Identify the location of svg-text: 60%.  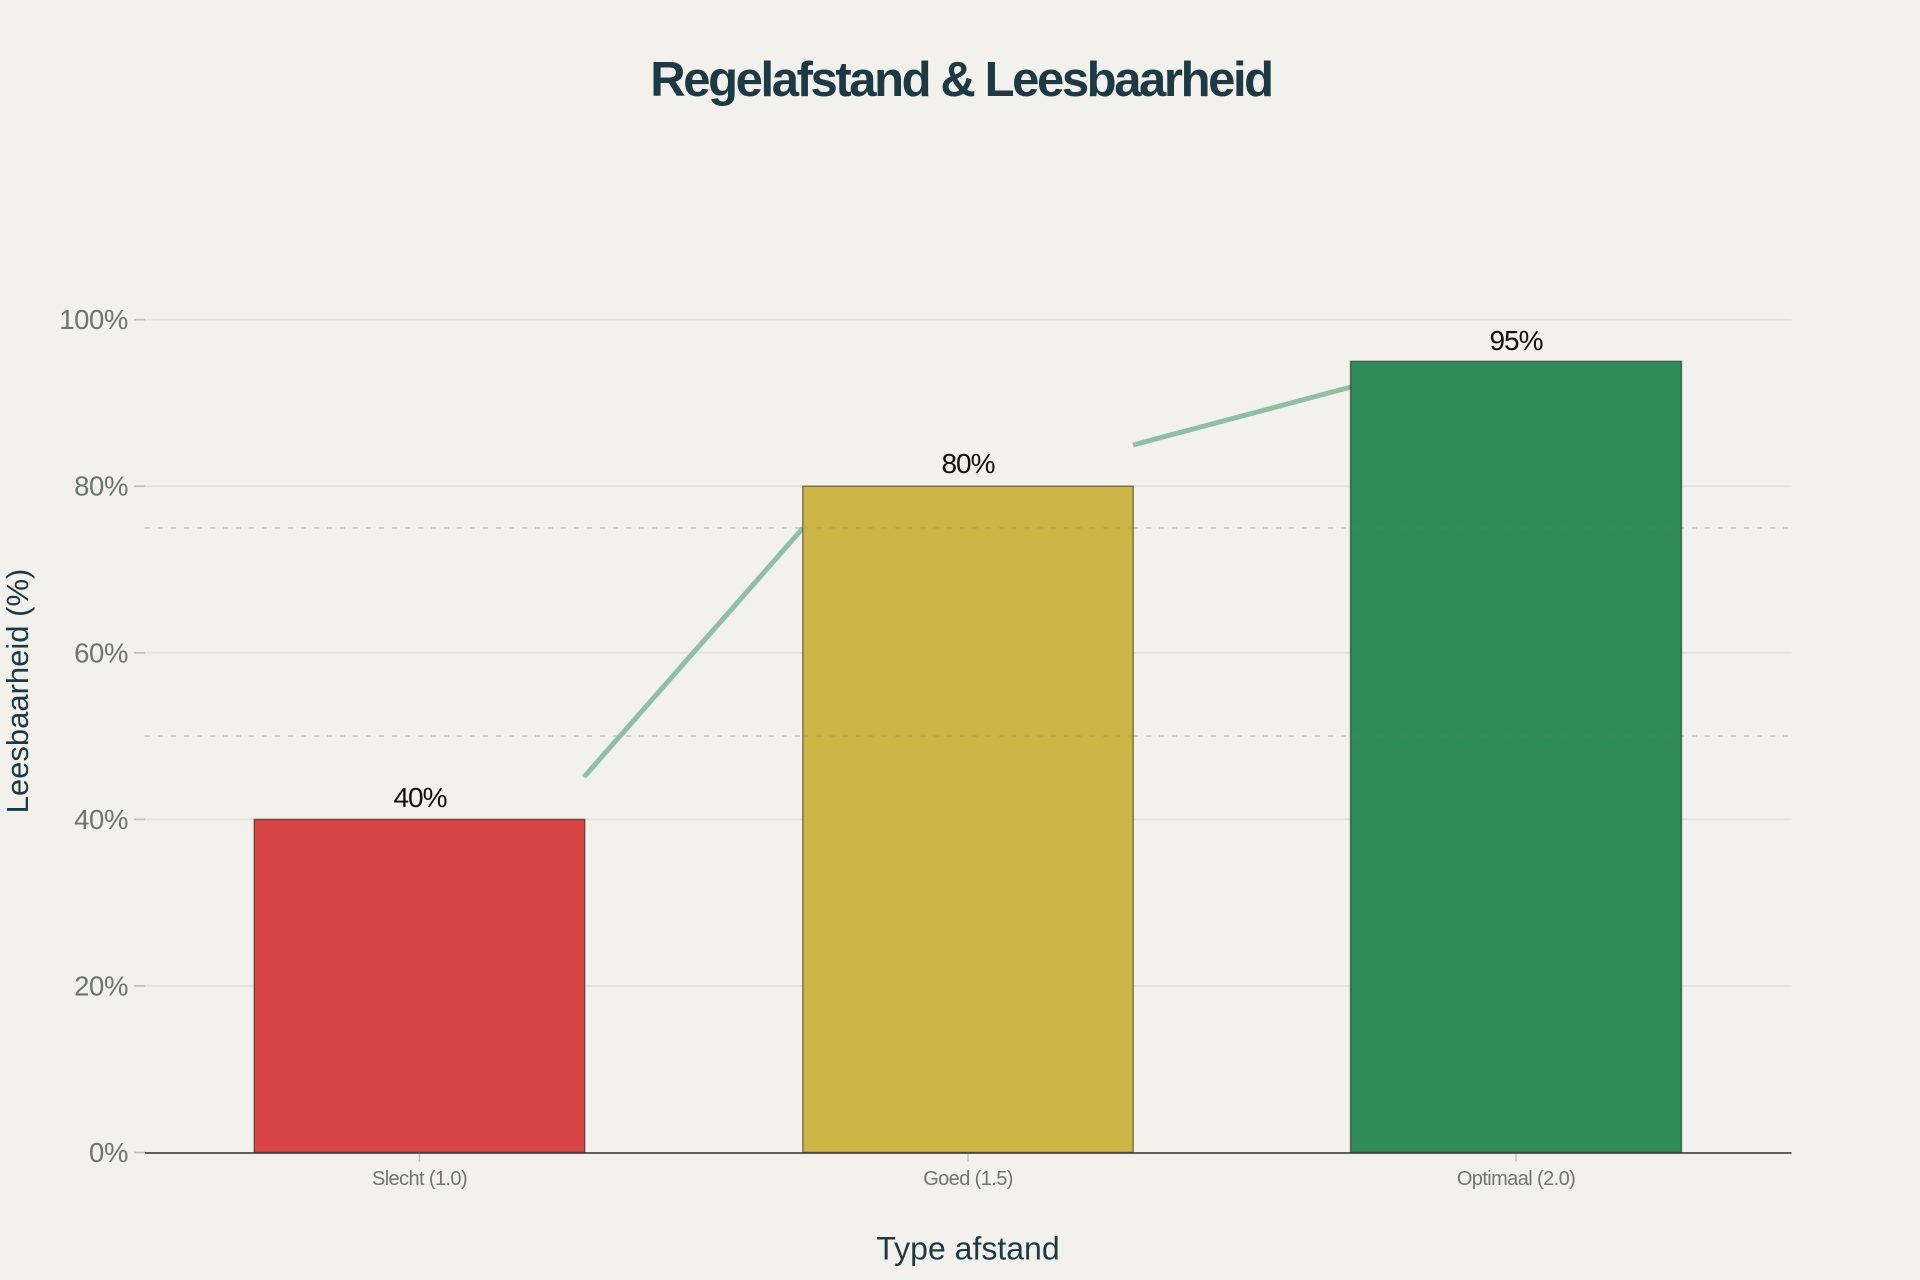
(101, 652).